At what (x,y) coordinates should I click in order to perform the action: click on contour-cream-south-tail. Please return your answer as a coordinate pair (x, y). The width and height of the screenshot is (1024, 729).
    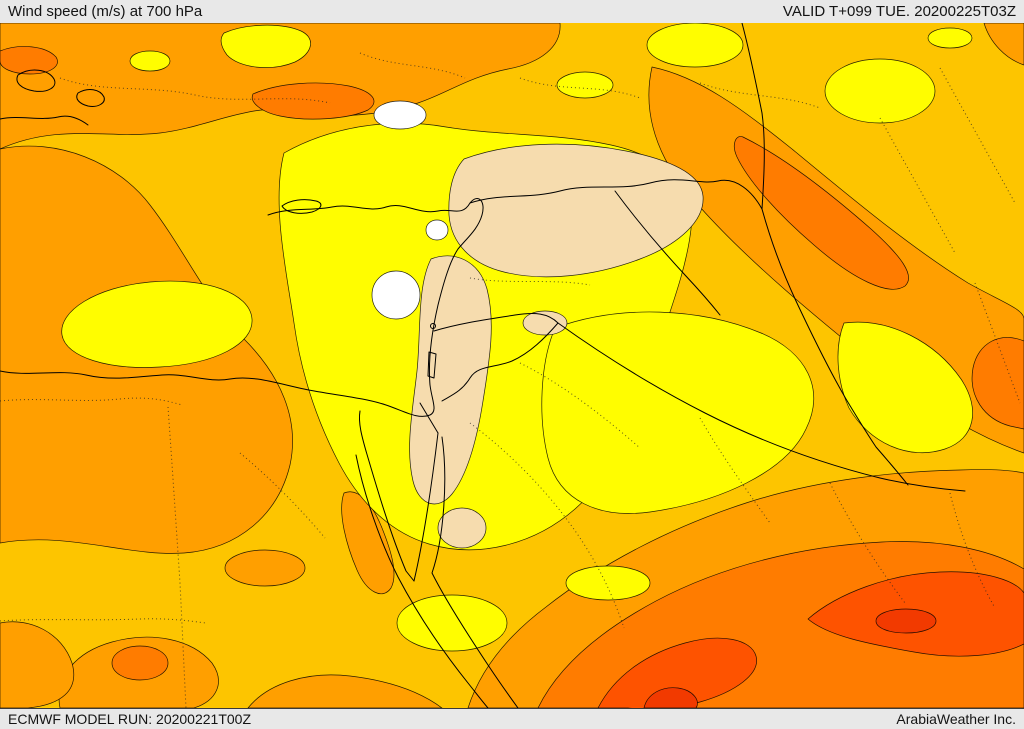
    Looking at the image, I should click on (462, 528).